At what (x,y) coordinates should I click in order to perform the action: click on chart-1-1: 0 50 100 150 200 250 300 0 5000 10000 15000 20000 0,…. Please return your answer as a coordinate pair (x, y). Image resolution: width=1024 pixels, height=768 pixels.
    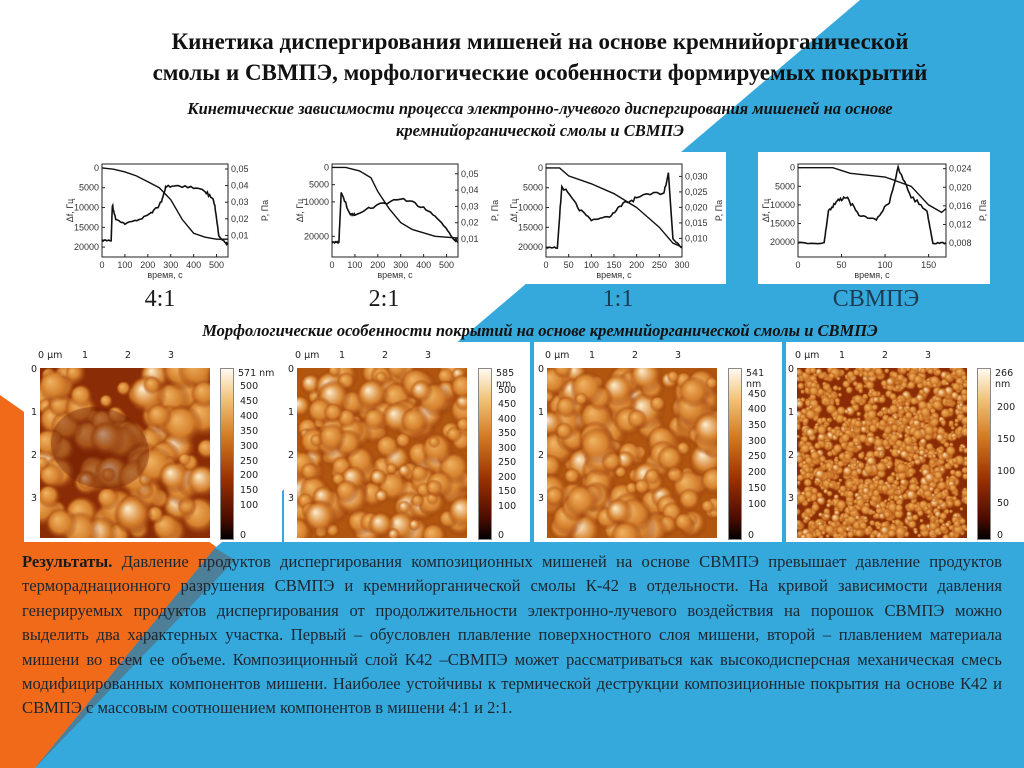
    Looking at the image, I should click on (616, 218).